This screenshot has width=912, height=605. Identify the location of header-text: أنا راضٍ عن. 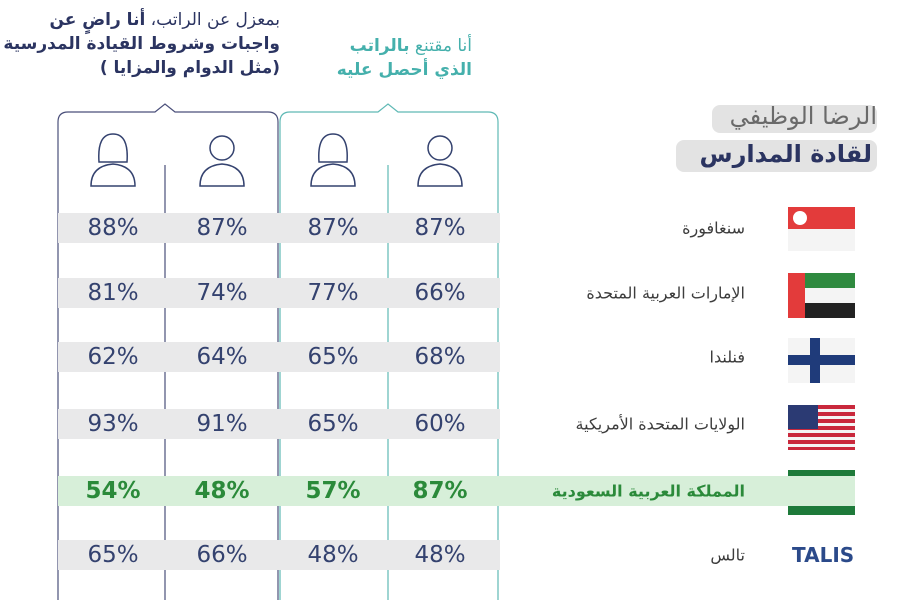
(97, 20).